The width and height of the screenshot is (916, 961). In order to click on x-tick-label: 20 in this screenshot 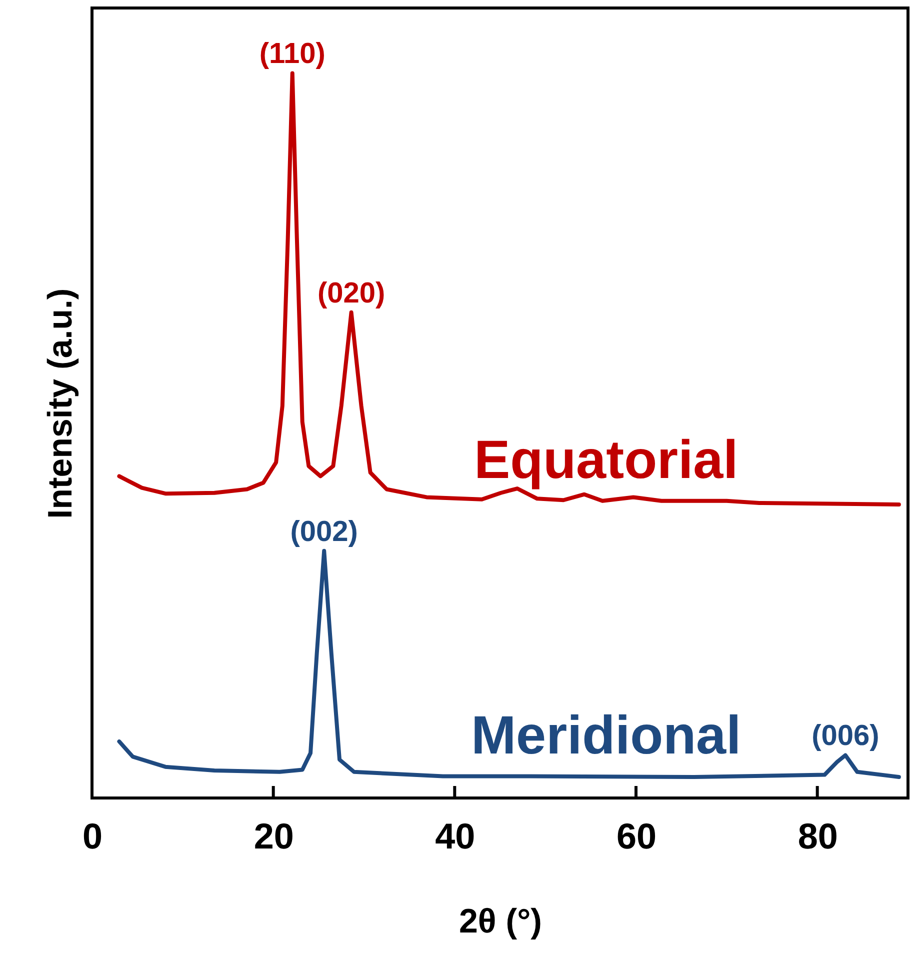, I will do `click(274, 836)`.